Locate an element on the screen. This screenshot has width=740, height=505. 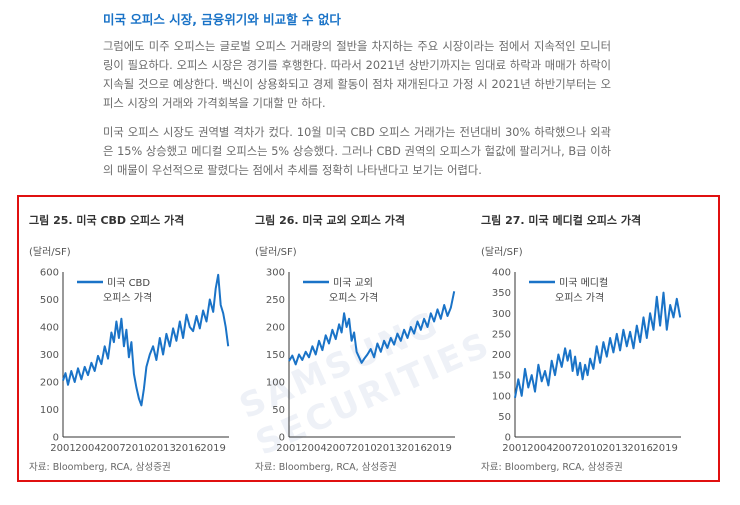
y-tick-label: 500 is located at coordinates (49, 300).